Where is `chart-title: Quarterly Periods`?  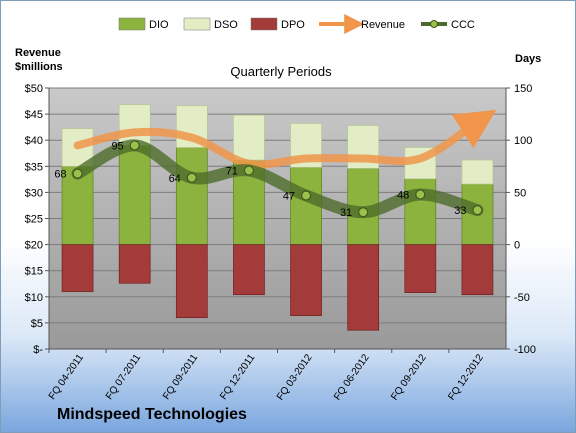 chart-title: Quarterly Periods is located at coordinates (281, 71).